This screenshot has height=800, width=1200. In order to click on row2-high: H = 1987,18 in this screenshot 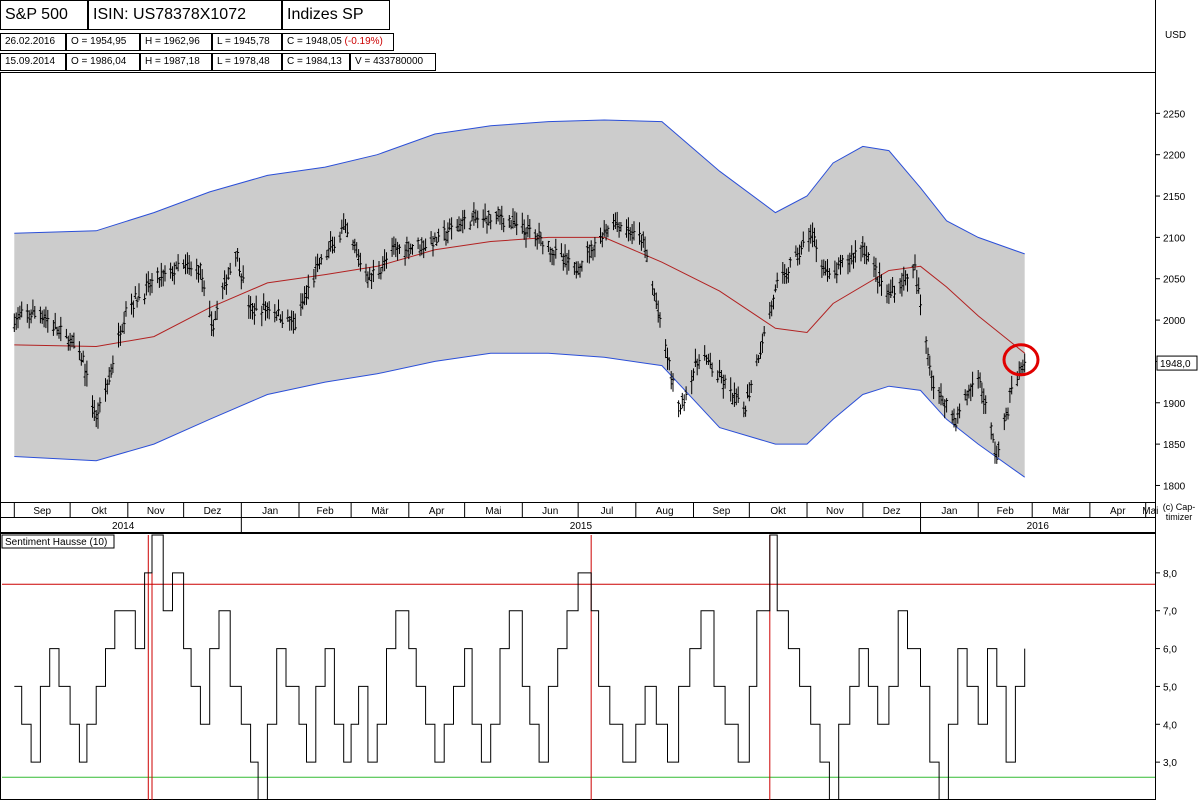, I will do `click(176, 62)`.